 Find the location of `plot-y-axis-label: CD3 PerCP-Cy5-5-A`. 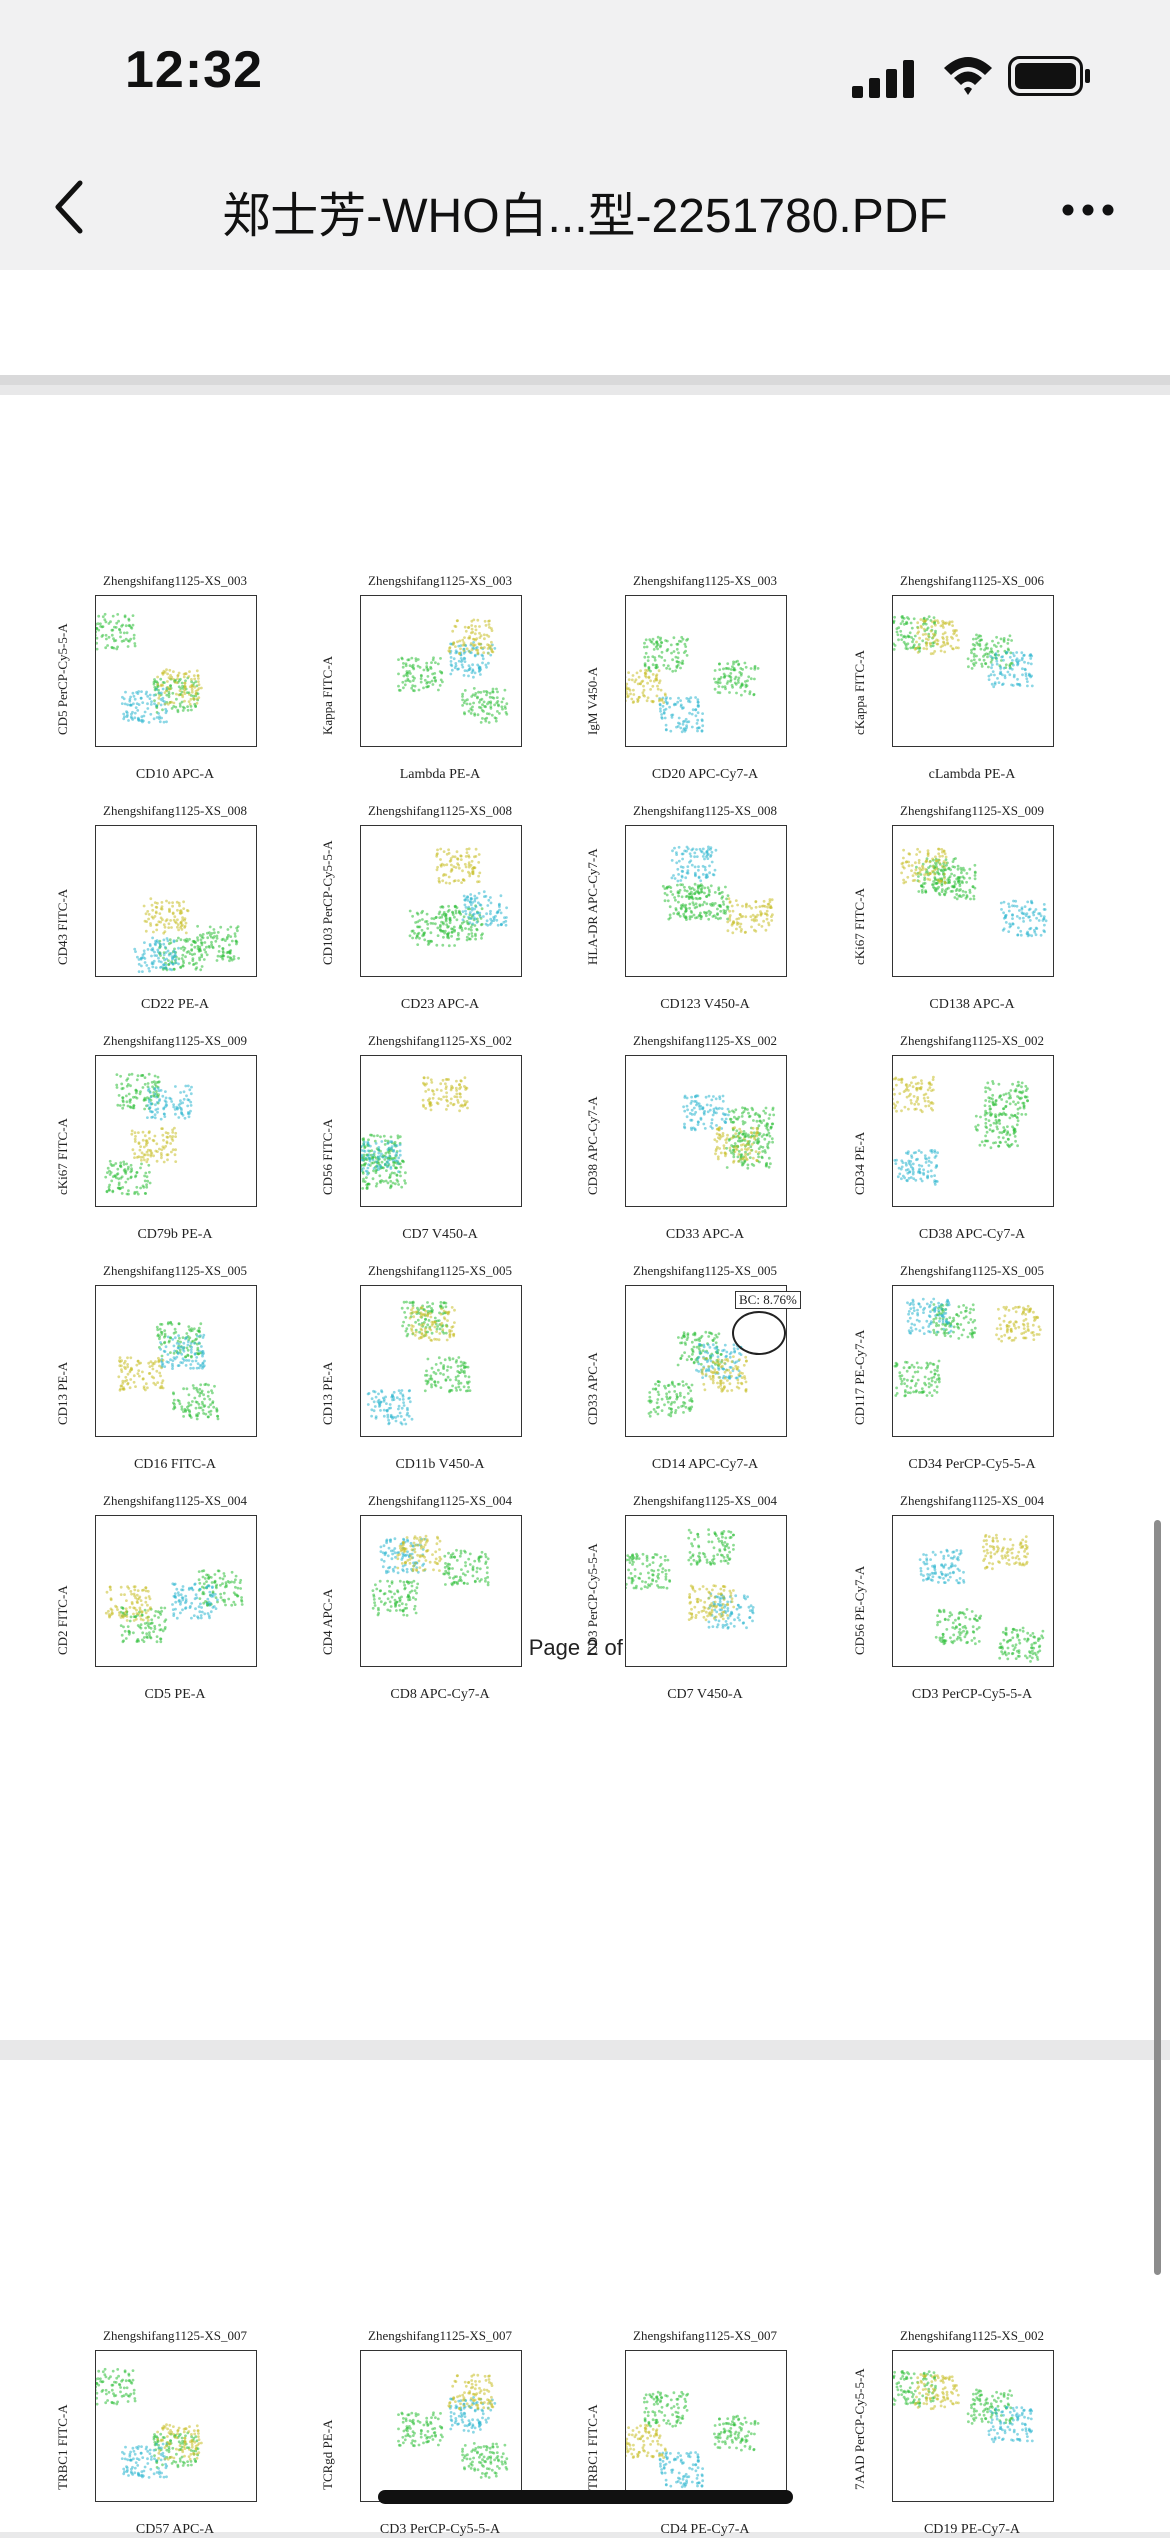

plot-y-axis-label: CD3 PerCP-Cy5-5-A is located at coordinates (593, 1599).